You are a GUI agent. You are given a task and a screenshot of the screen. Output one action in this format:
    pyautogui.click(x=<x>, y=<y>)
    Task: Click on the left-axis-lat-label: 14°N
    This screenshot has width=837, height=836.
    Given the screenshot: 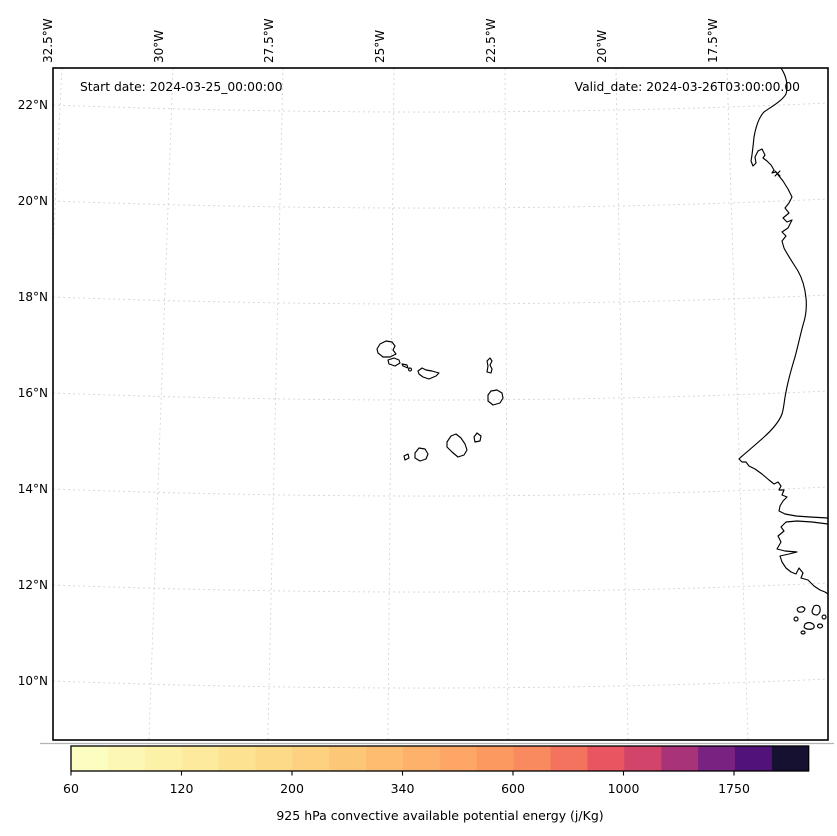 What is the action you would take?
    pyautogui.click(x=32, y=489)
    